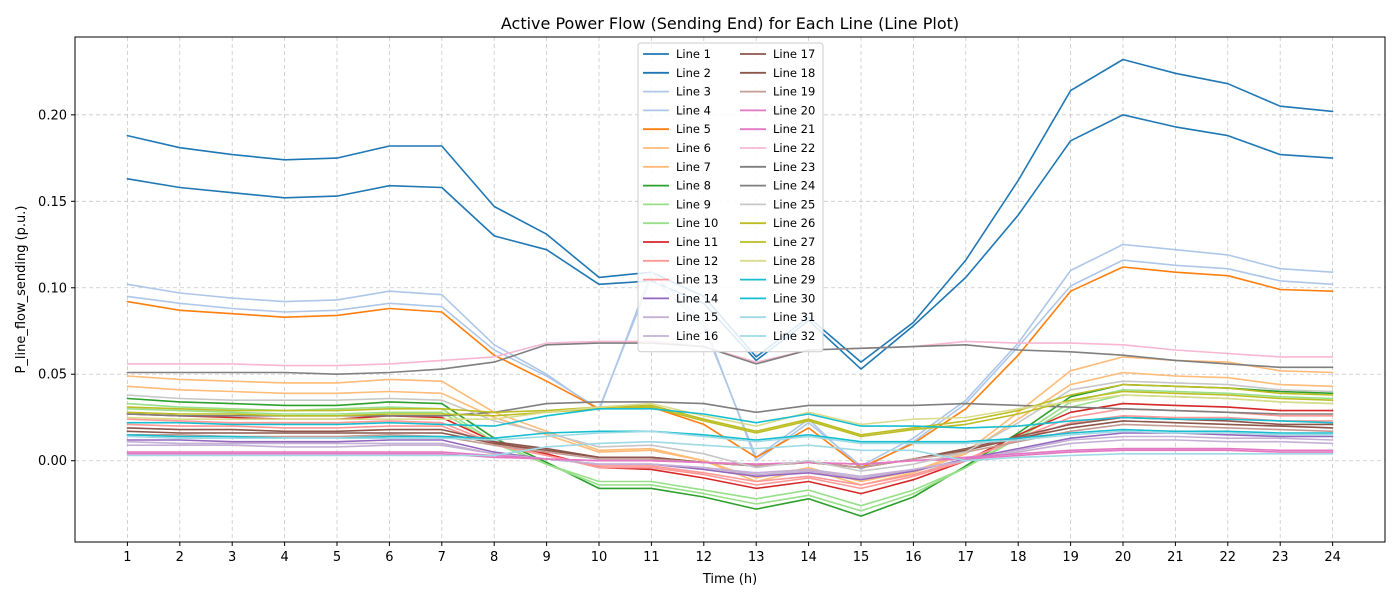 The image size is (1400, 600). What do you see at coordinates (52, 375) in the screenshot?
I see `y-tick-label: 0.05` at bounding box center [52, 375].